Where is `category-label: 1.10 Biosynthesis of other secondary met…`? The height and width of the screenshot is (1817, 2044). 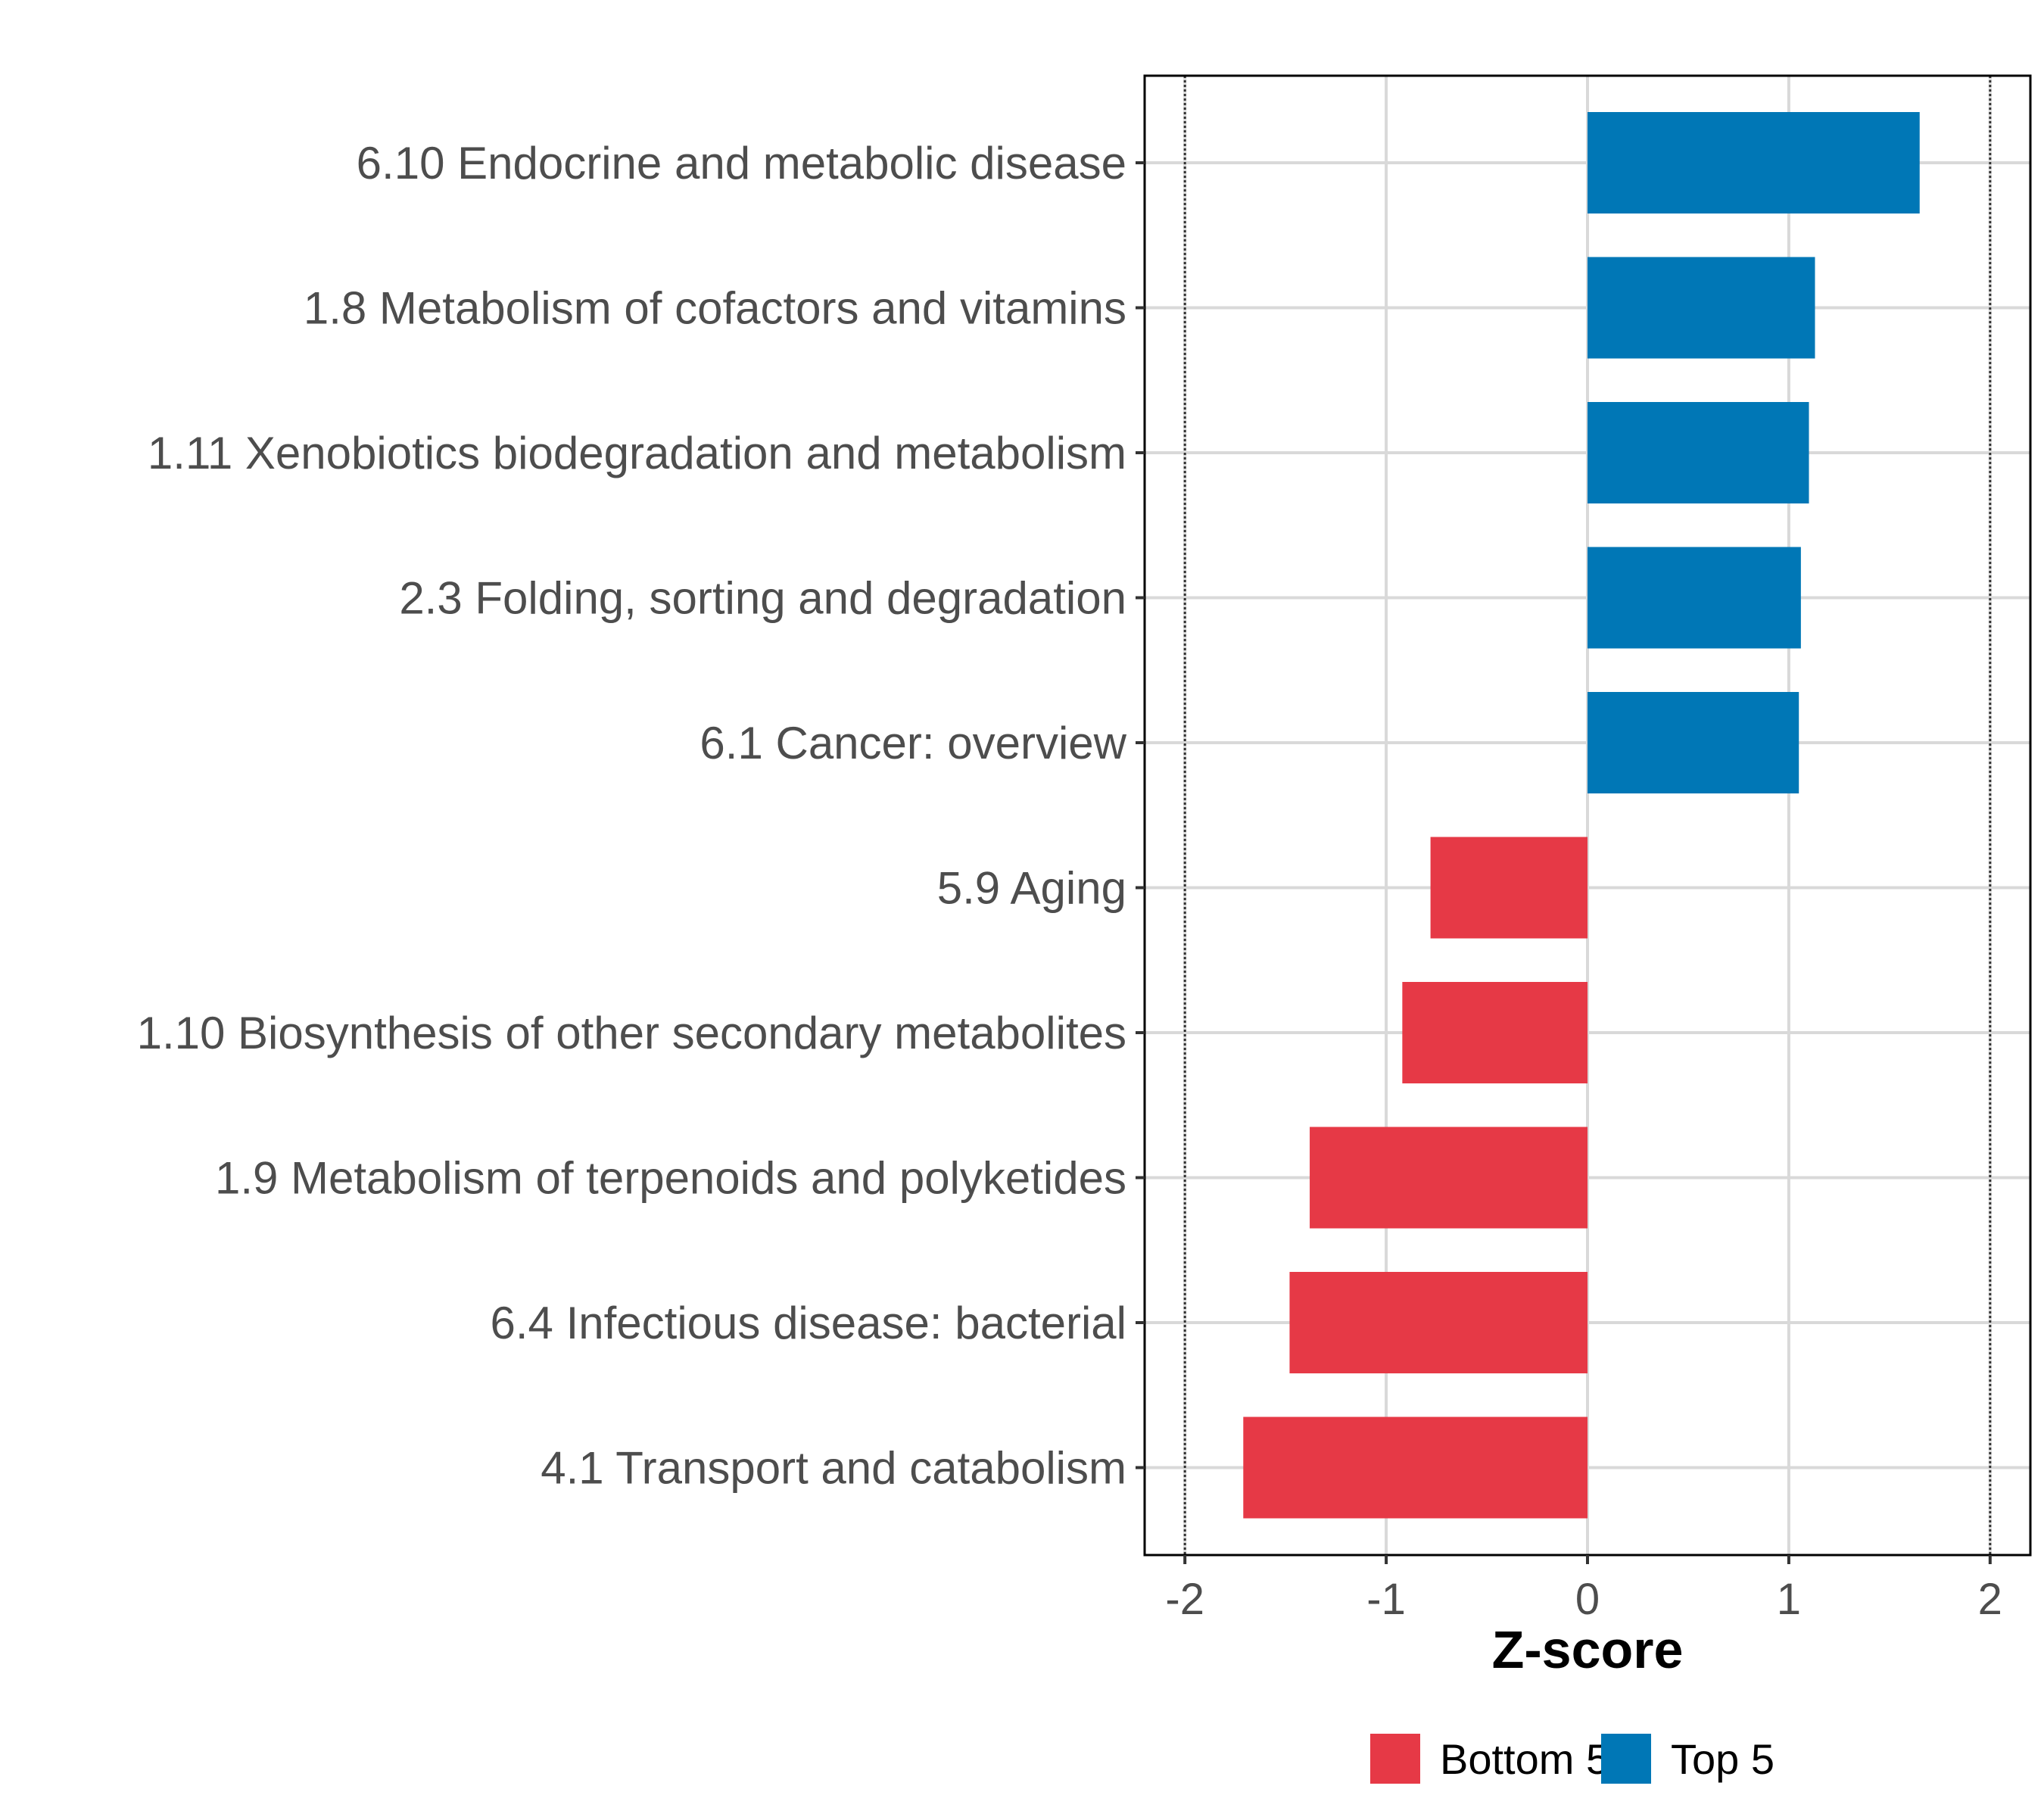
category-label: 1.10 Biosynthesis of other secondary met… is located at coordinates (631, 1033).